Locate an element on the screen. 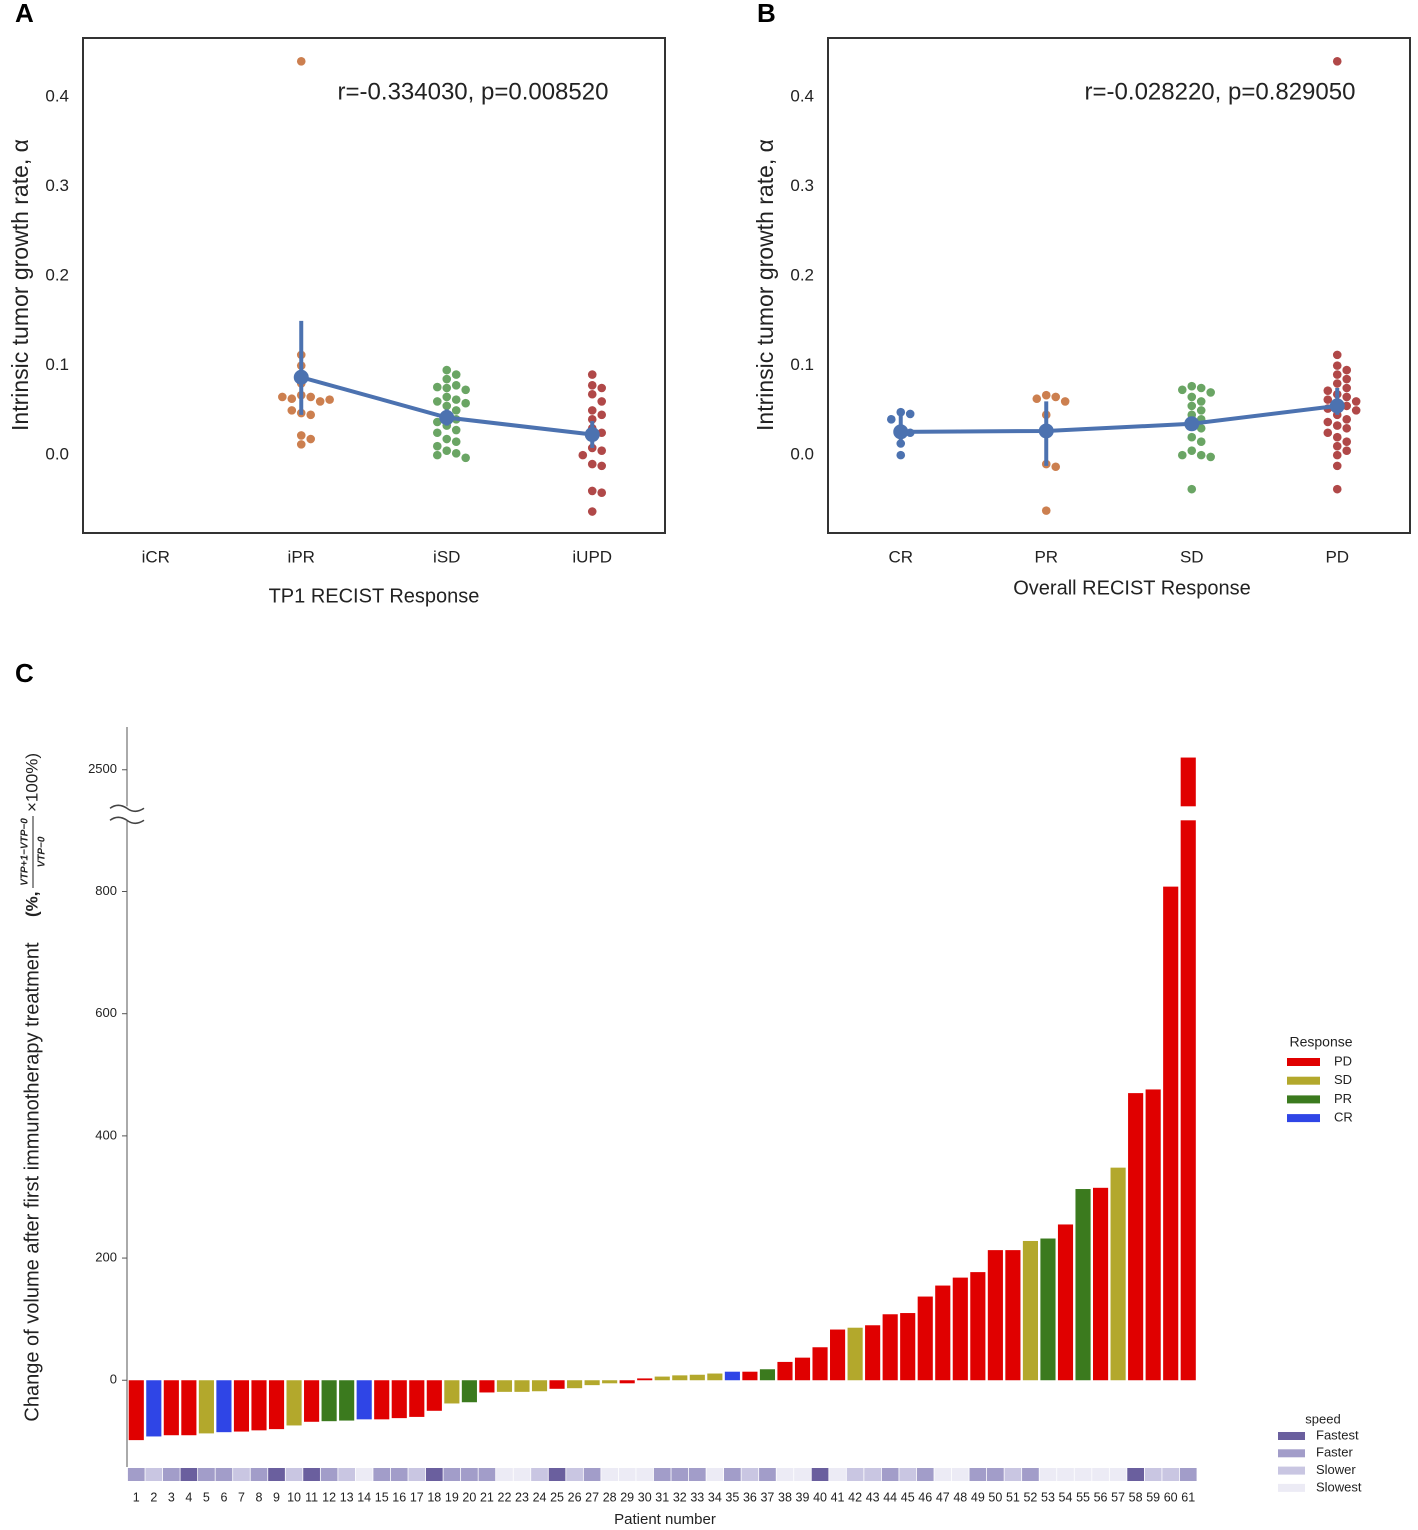  legend-label: Slower is located at coordinates (1336, 1469).